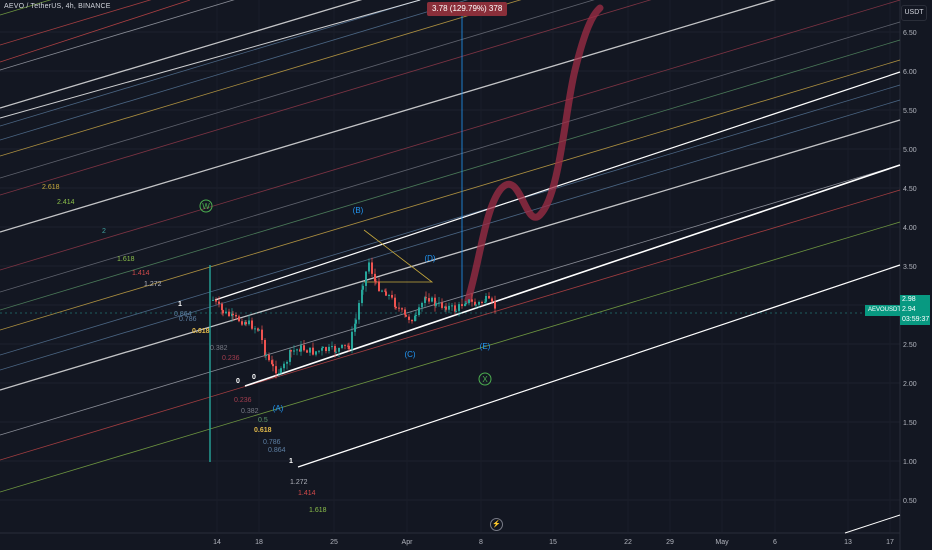 The width and height of the screenshot is (932, 550). Describe the element at coordinates (910, 189) in the screenshot. I see `price-tick-label: 4.50` at that location.